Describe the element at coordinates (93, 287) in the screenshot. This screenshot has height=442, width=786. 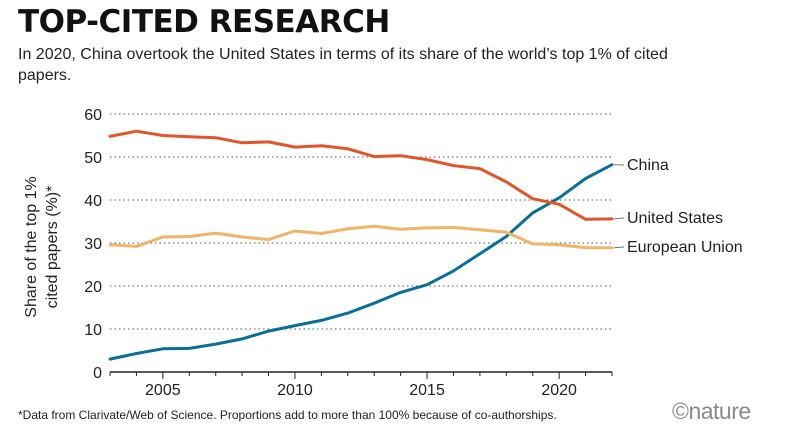
I see `y-tick-label: 20` at that location.